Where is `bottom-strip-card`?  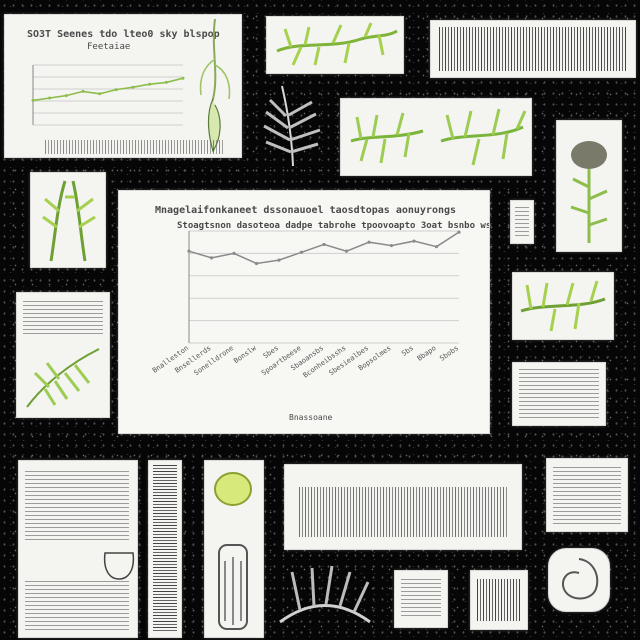
bottom-strip-card is located at coordinates (403, 507).